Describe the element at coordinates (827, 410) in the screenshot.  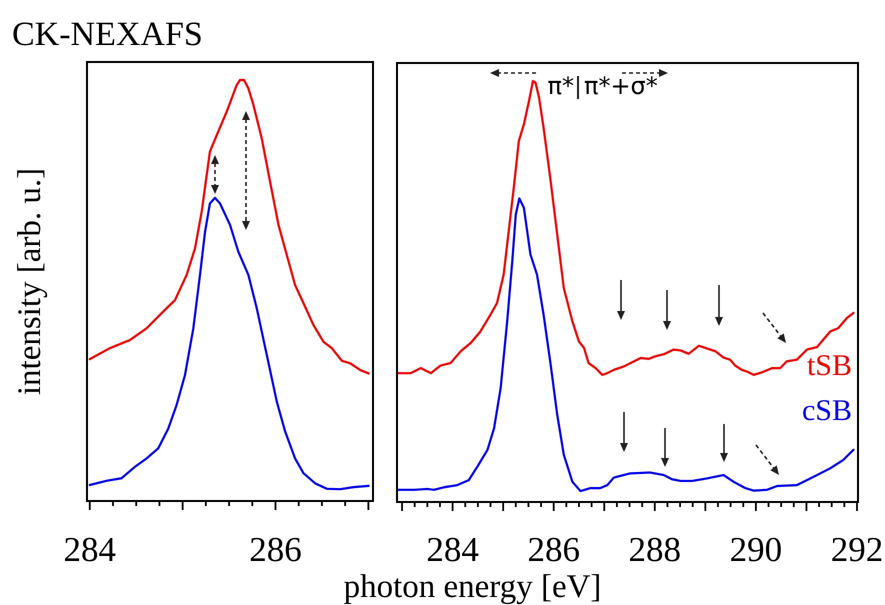
I see `series-label: cSB` at that location.